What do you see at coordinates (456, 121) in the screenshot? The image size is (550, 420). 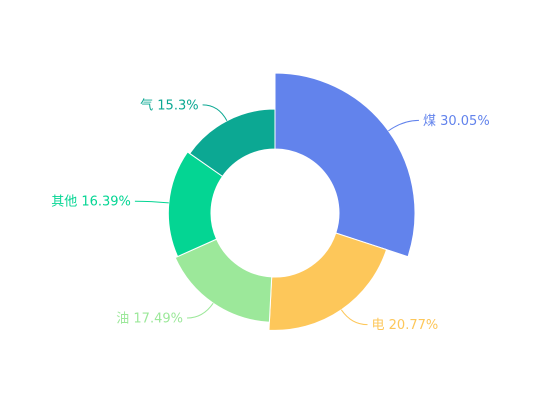 I see `slice-label-0: 煤 30.05%` at bounding box center [456, 121].